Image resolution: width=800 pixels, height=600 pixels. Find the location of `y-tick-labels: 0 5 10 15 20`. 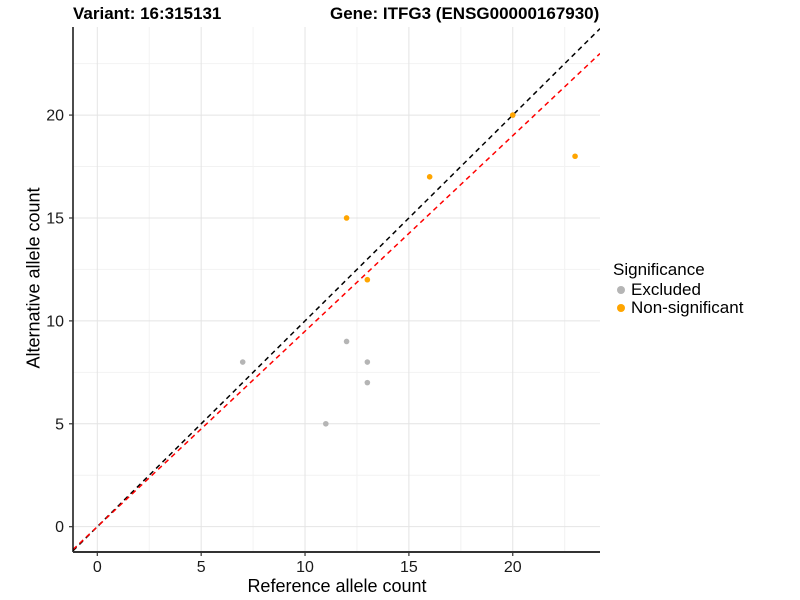

y-tick-labels: 0 5 10 15 20 is located at coordinates (55, 322).